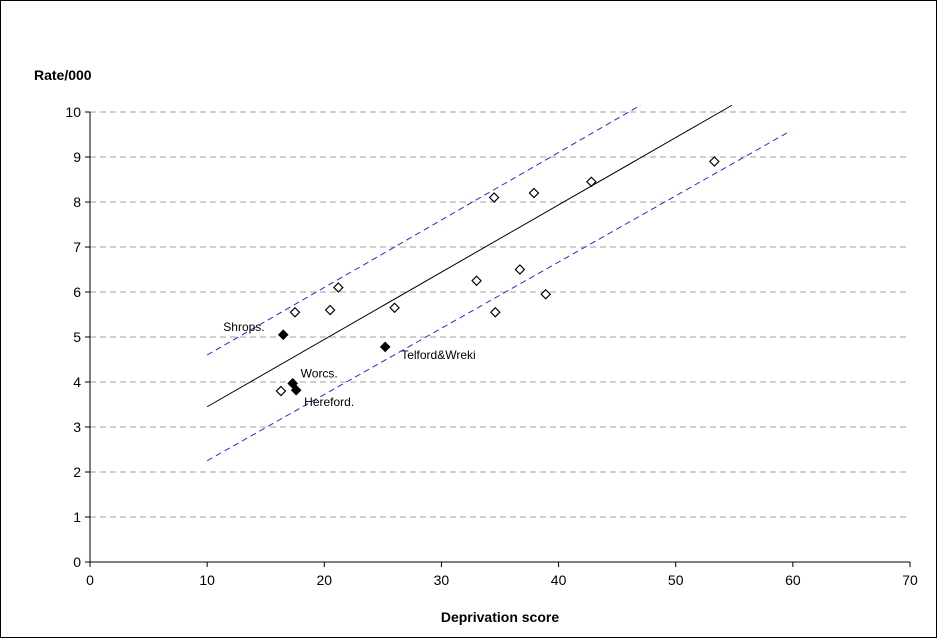  What do you see at coordinates (559, 580) in the screenshot?
I see `x-tick-label: 40` at bounding box center [559, 580].